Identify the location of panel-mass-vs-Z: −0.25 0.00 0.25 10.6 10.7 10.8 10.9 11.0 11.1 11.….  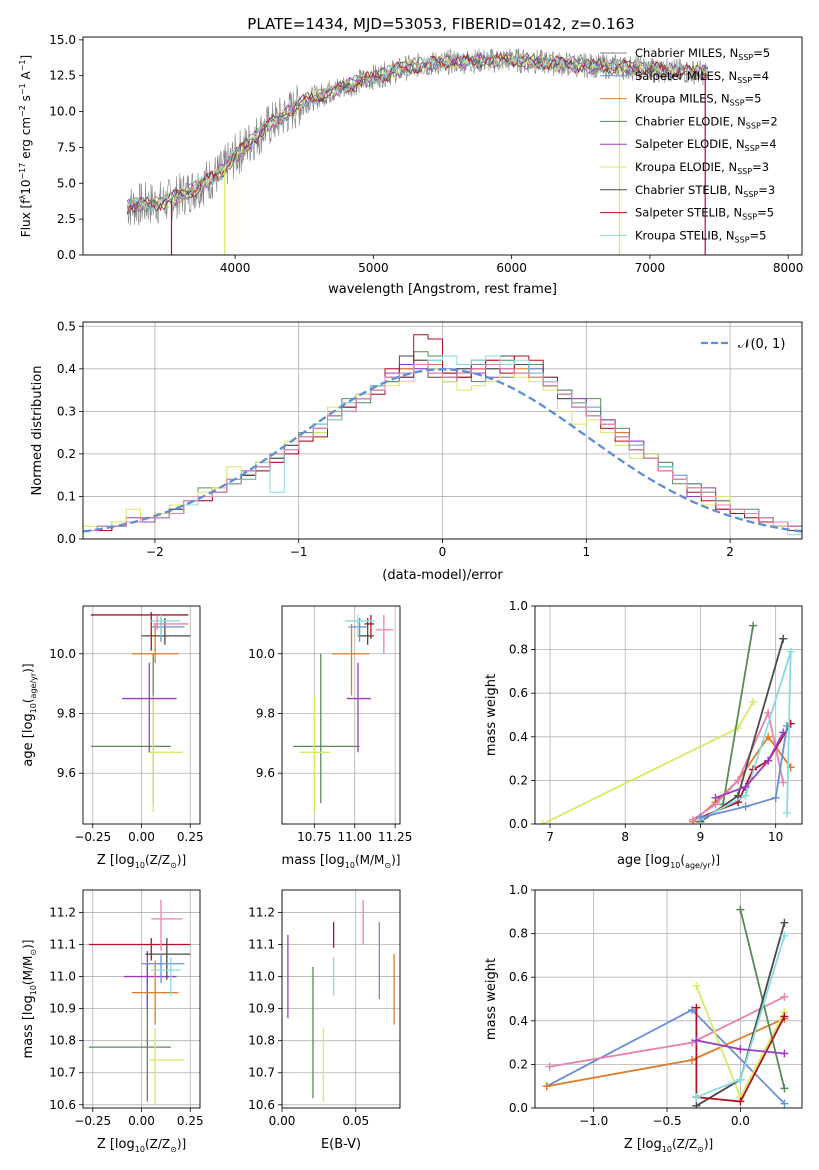
(112, 1021).